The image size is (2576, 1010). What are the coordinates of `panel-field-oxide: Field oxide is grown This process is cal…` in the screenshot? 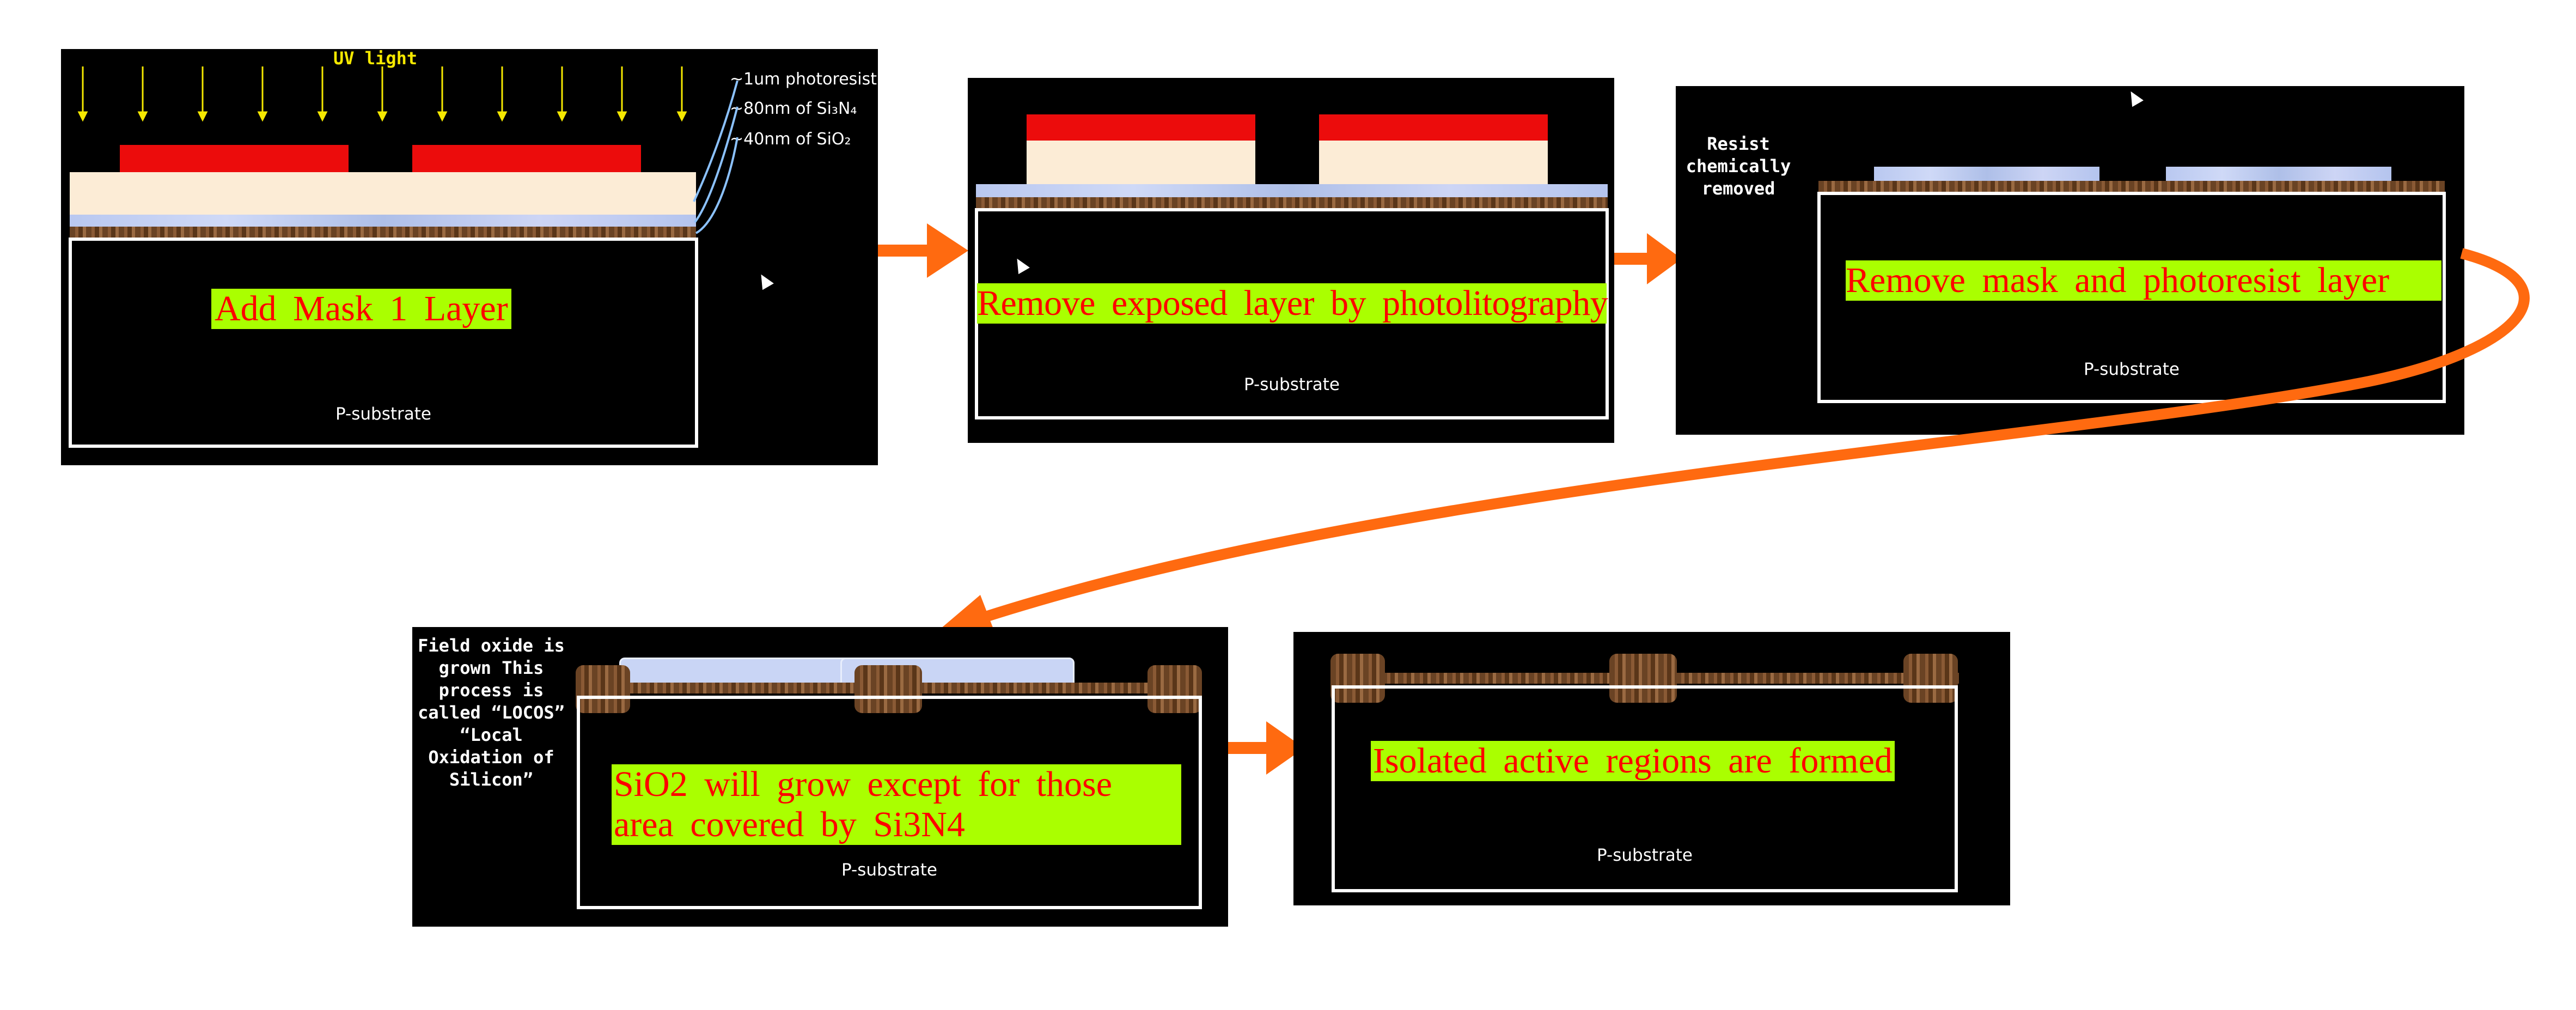 It's located at (820, 777).